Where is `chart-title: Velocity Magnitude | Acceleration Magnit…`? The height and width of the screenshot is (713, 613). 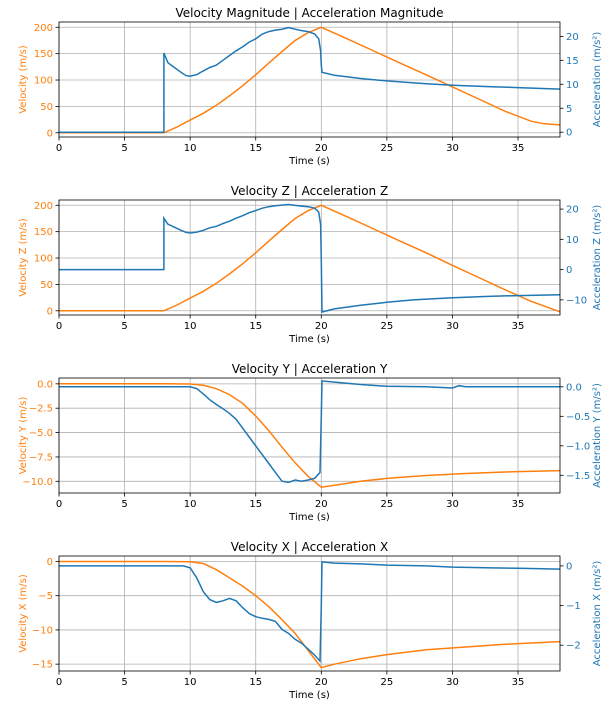 chart-title: Velocity Magnitude | Acceleration Magnit… is located at coordinates (309, 13).